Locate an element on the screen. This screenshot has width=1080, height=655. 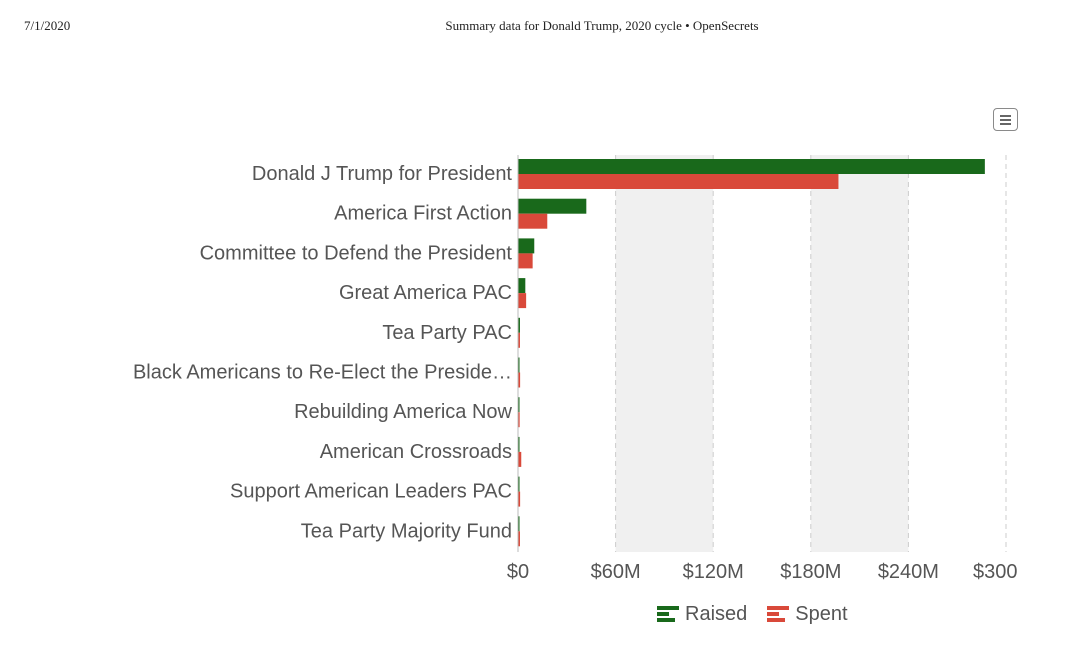
chart-menu-button is located at coordinates (1005, 119).